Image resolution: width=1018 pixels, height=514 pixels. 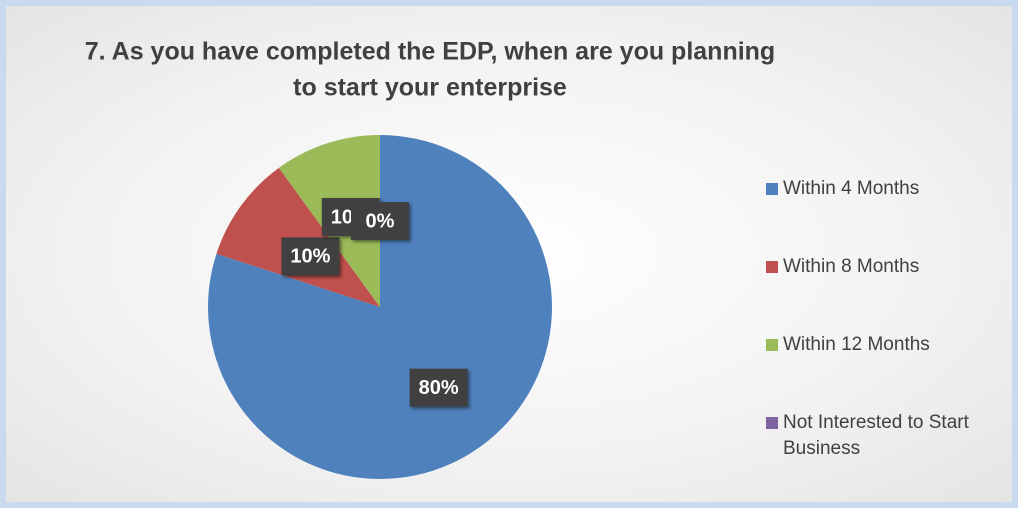 I want to click on legend-label: Not Interested to Start Business, so click(x=876, y=435).